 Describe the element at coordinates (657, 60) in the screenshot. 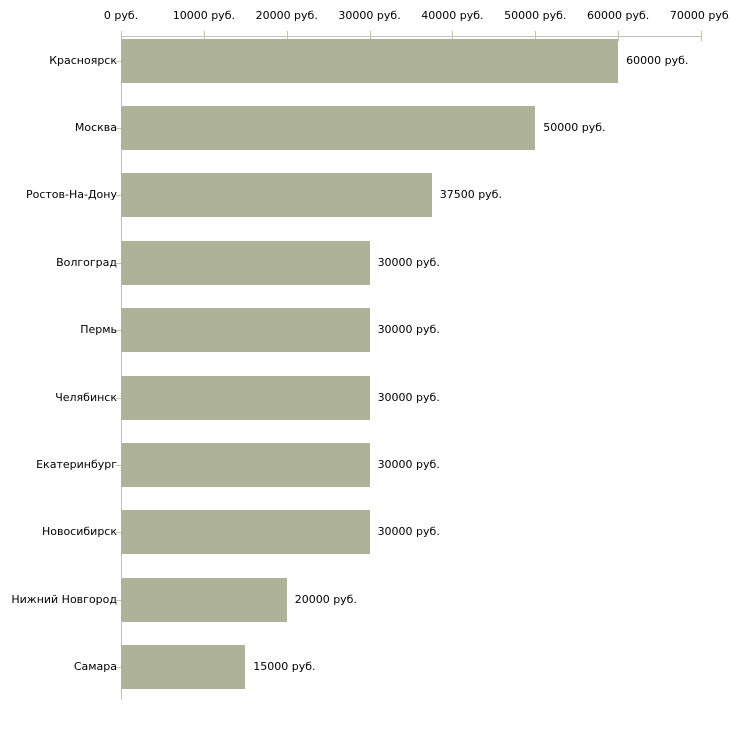

I see `value-label: 60000 руб.` at that location.